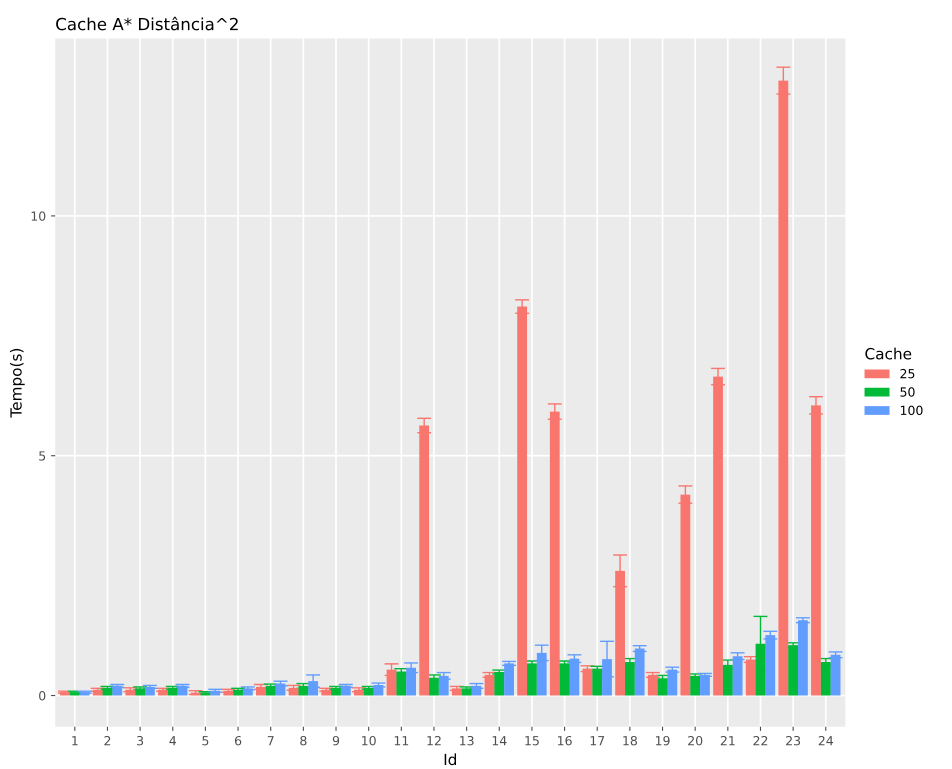 The image size is (952, 769). What do you see at coordinates (911, 411) in the screenshot?
I see `legend-label: 100` at bounding box center [911, 411].